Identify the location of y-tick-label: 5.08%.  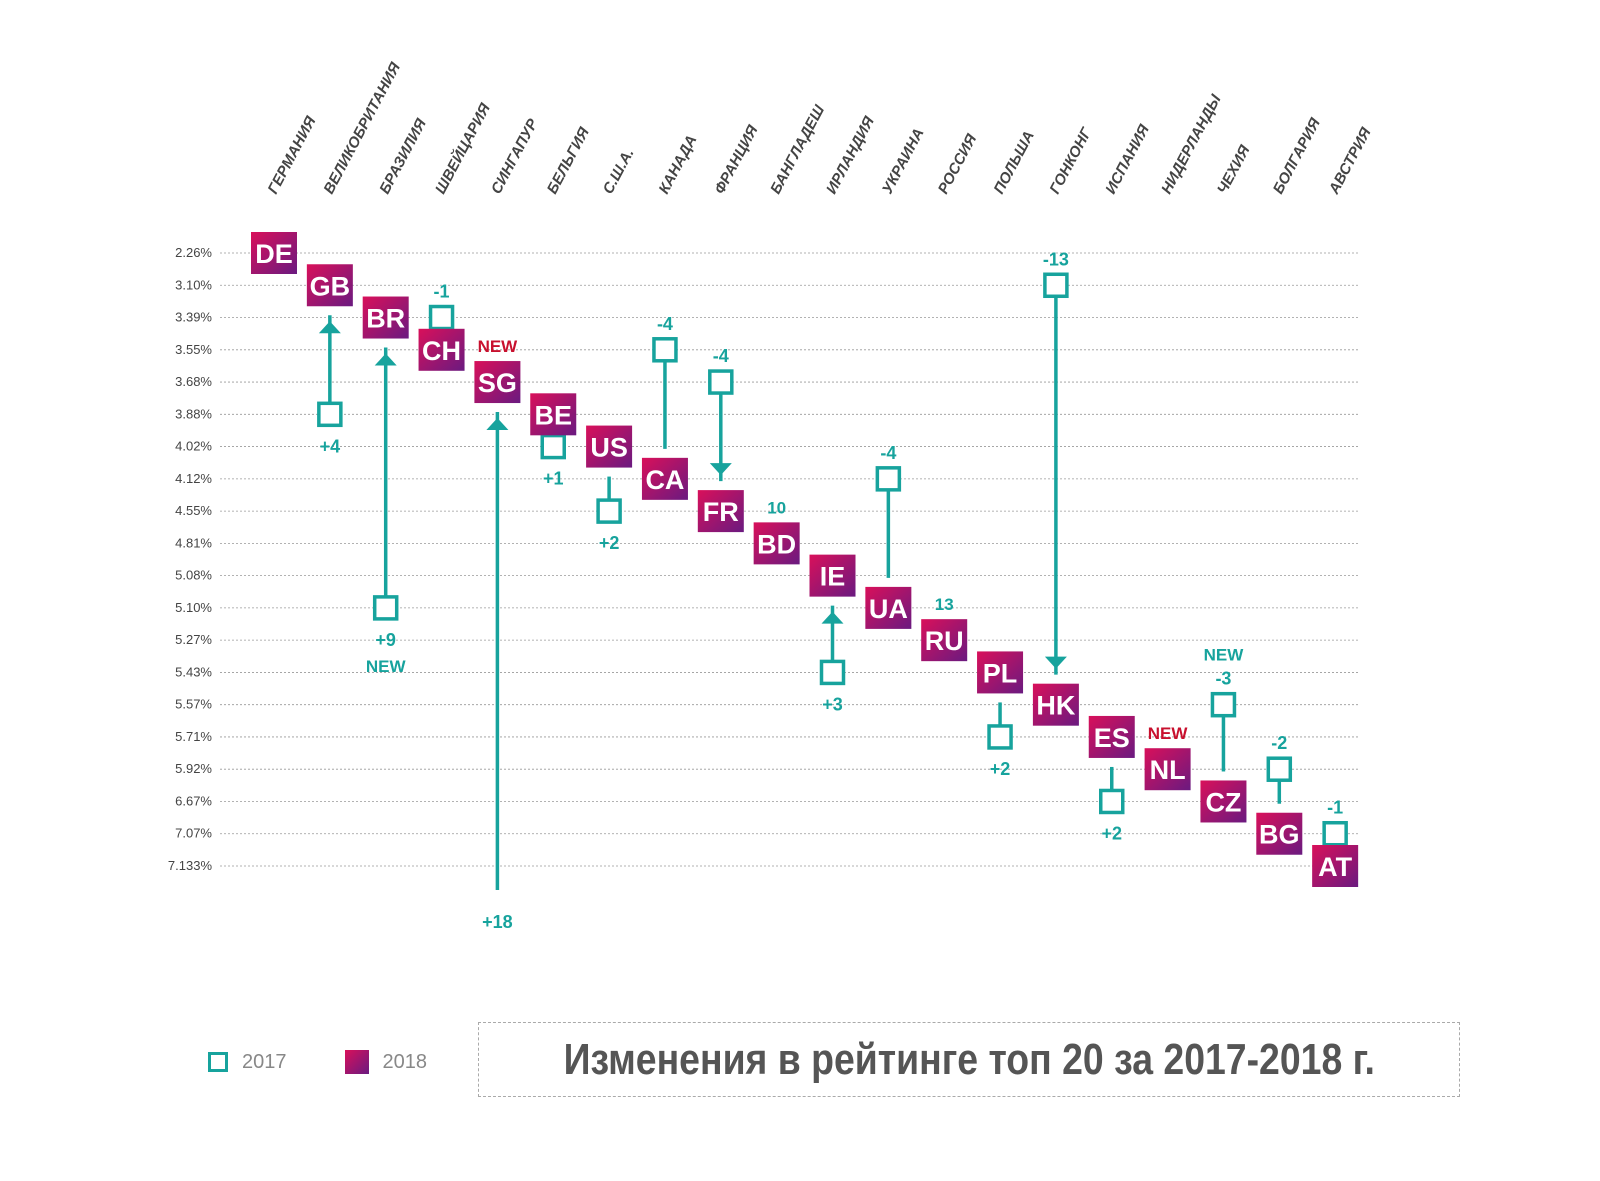
(193, 575).